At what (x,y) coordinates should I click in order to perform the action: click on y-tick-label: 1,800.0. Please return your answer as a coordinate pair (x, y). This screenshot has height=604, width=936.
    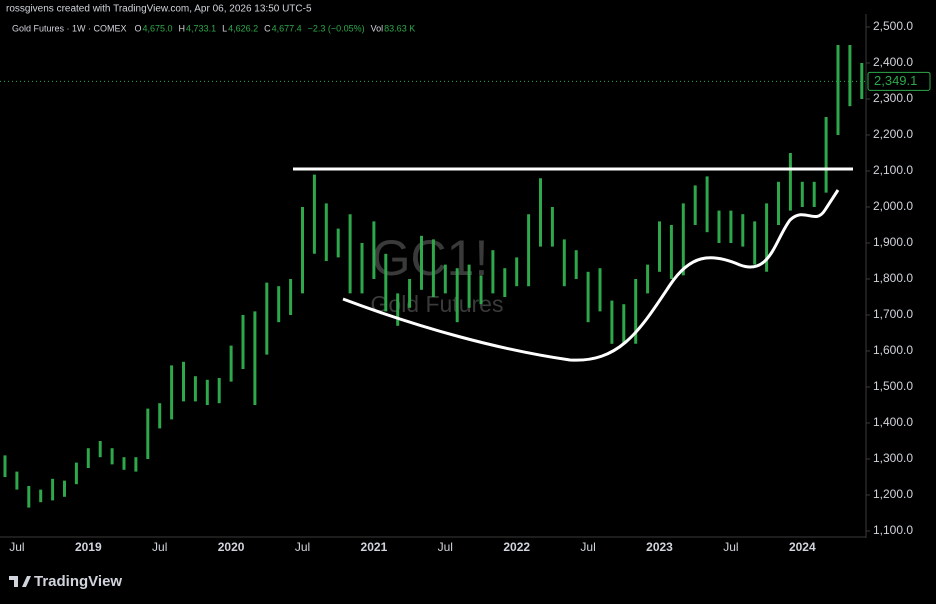
    Looking at the image, I should click on (893, 278).